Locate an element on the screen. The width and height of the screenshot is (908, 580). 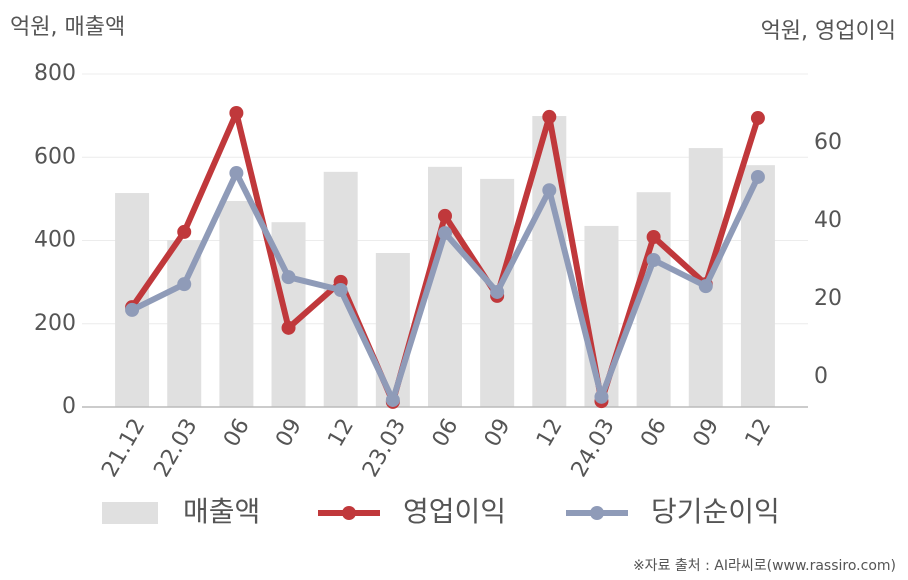
y-axis-title: 억원, 매출액 is located at coordinates (67, 27).